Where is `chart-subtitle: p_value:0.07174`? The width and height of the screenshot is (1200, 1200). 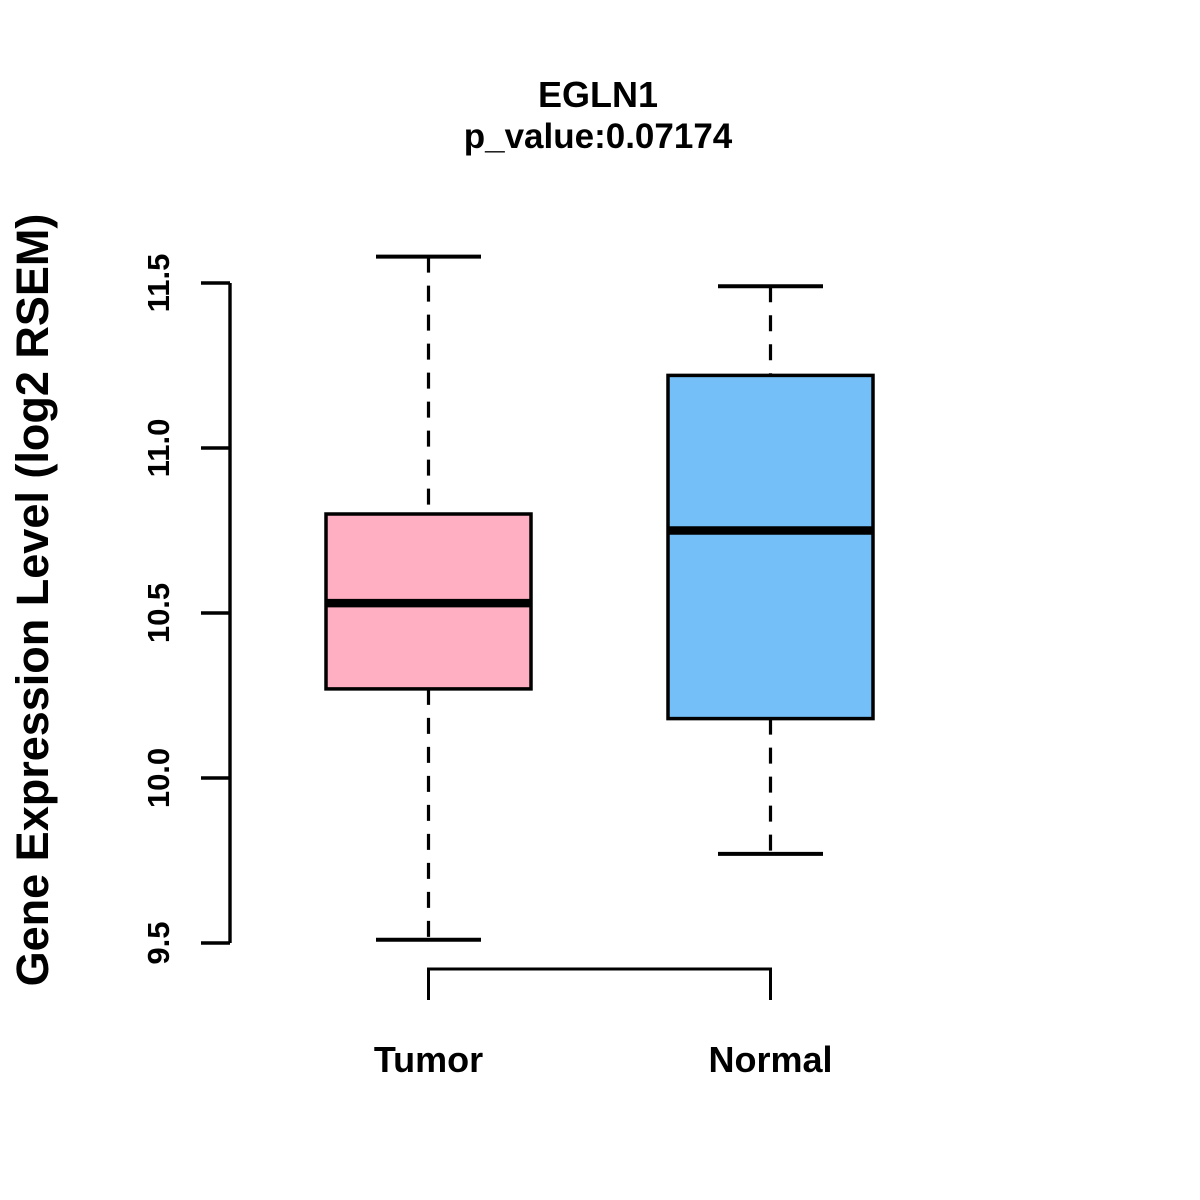
chart-subtitle: p_value:0.07174 is located at coordinates (598, 136).